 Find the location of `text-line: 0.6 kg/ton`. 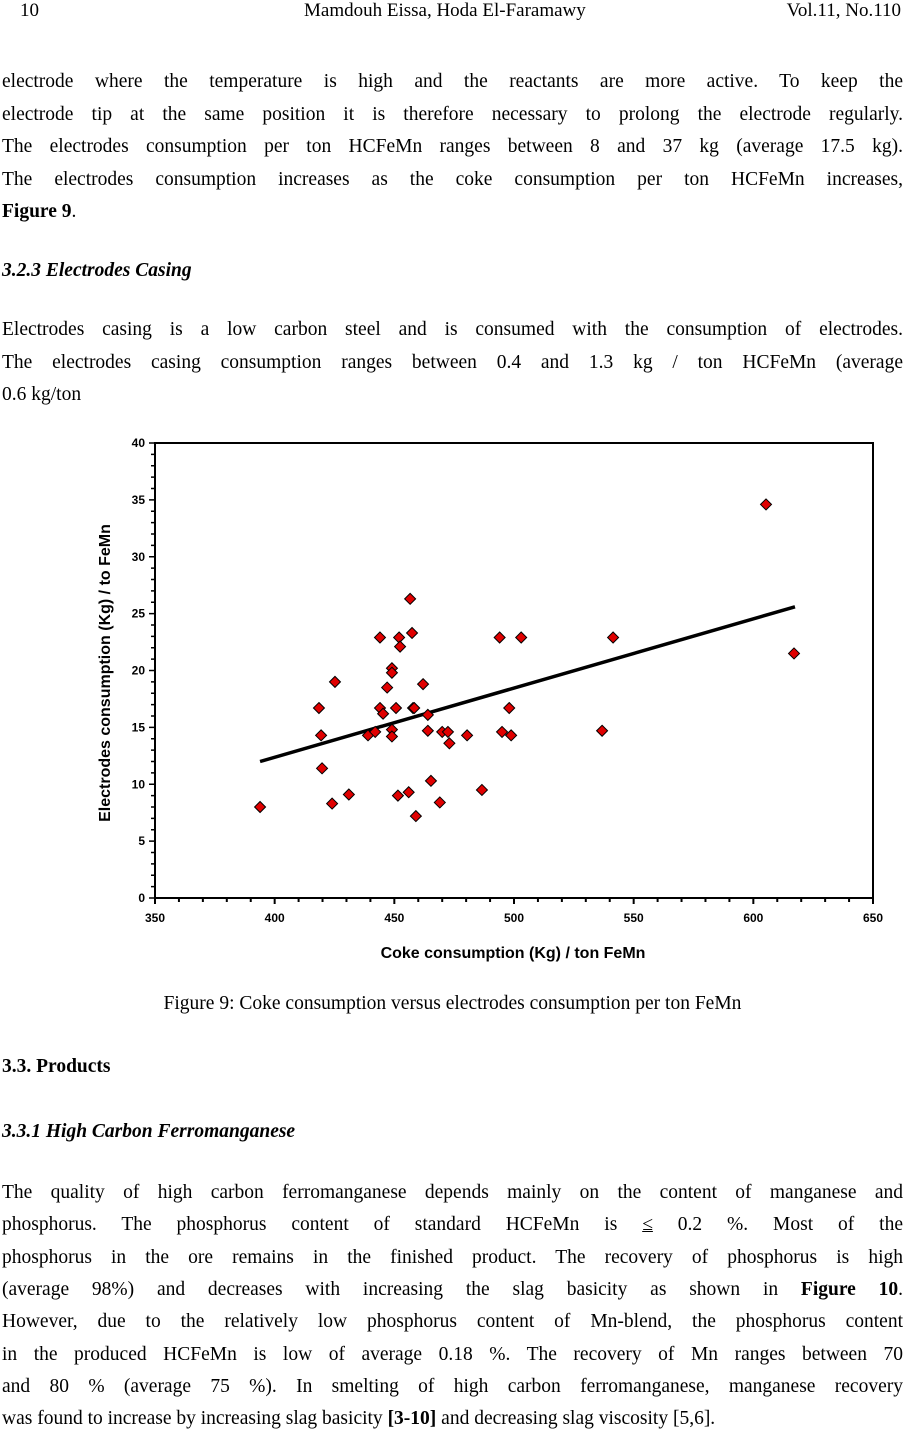

text-line: 0.6 kg/ton is located at coordinates (452, 395).